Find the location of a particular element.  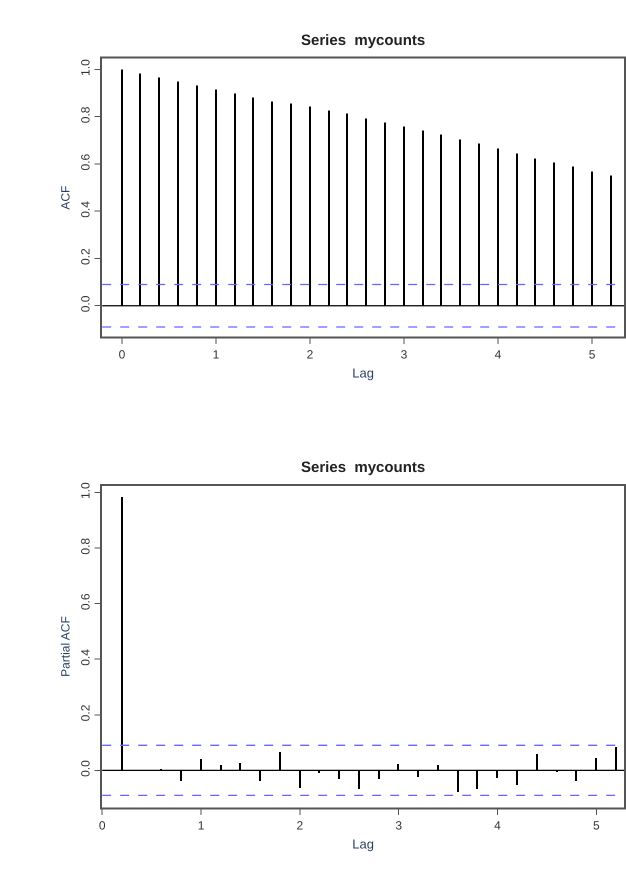

y-axis-title: Partial ACF is located at coordinates (65, 646).